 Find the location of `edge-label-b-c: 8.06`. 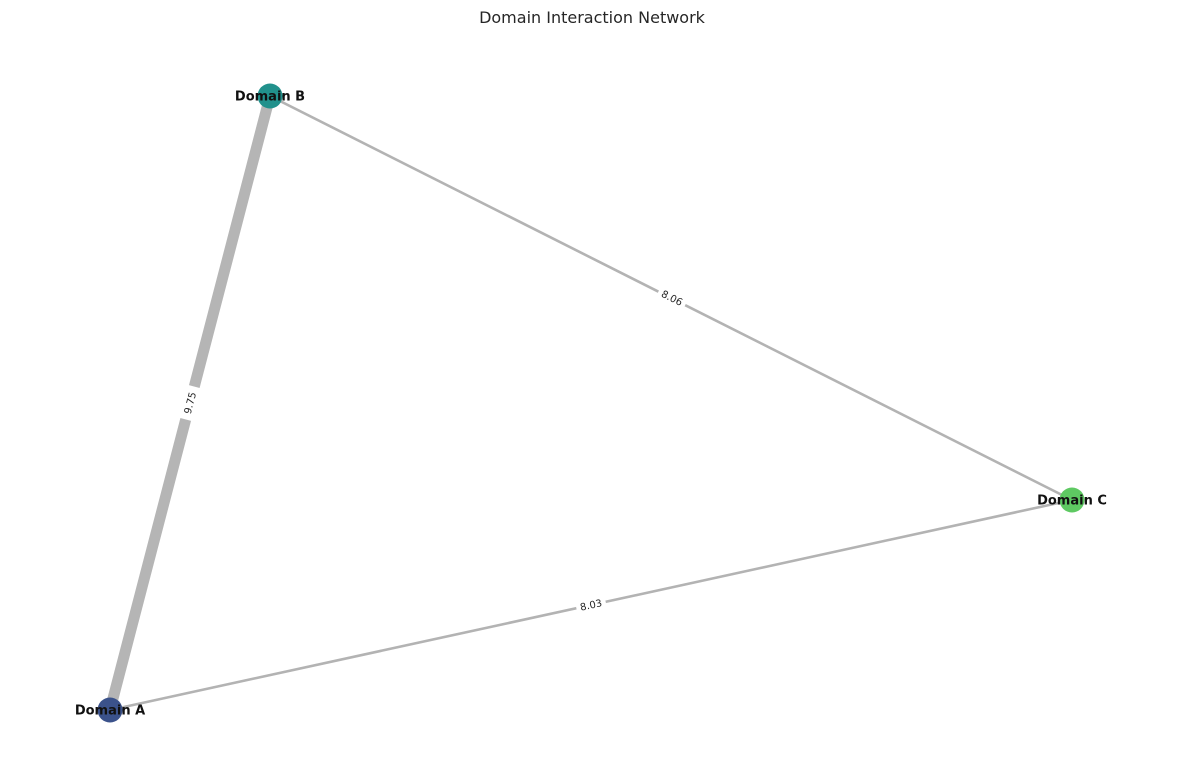

edge-label-b-c: 8.06 is located at coordinates (672, 298).